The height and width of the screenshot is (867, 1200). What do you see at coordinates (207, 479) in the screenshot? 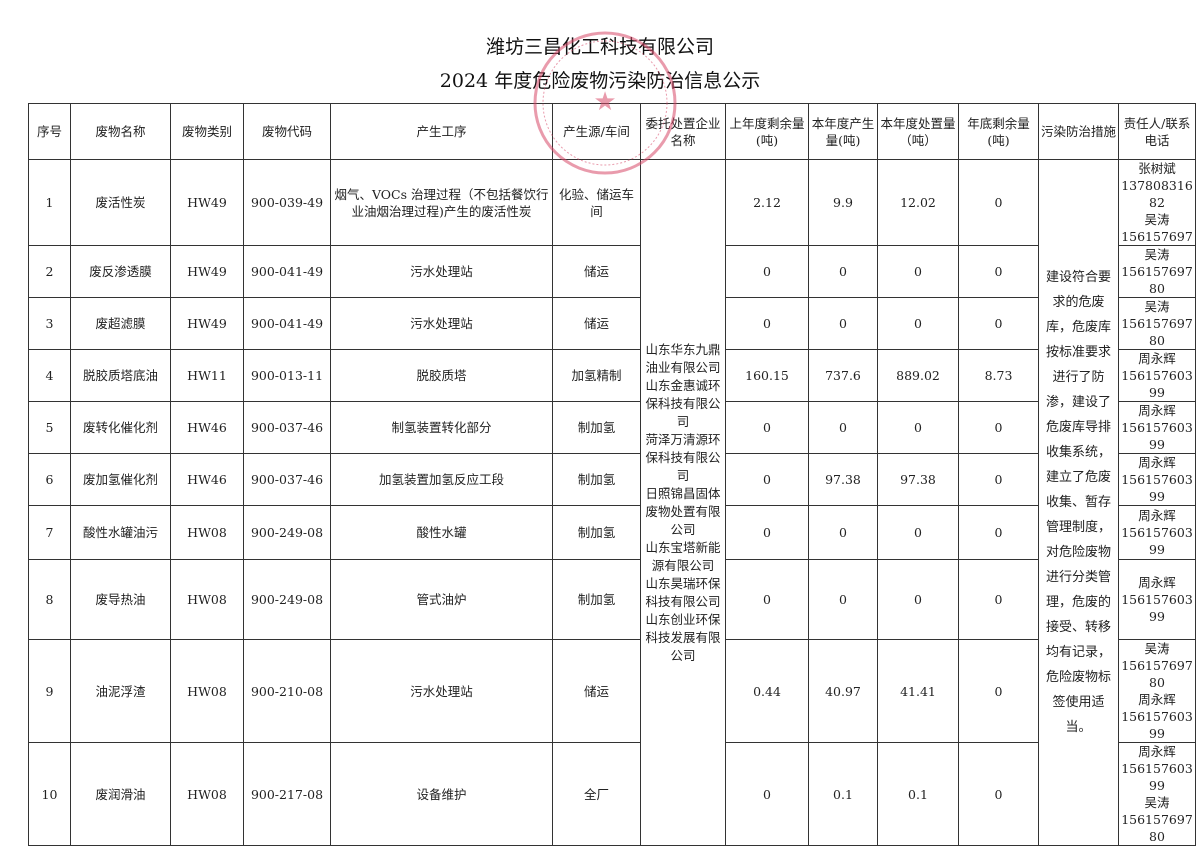
I see `waste-category: HW46` at bounding box center [207, 479].